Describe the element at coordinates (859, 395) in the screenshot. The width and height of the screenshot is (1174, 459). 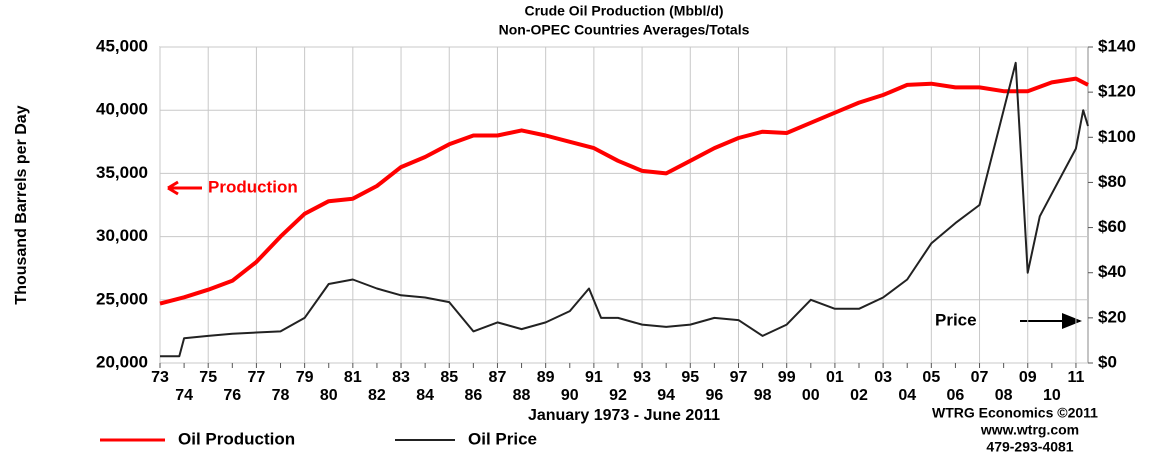
I see `x-tick-label: 02` at that location.